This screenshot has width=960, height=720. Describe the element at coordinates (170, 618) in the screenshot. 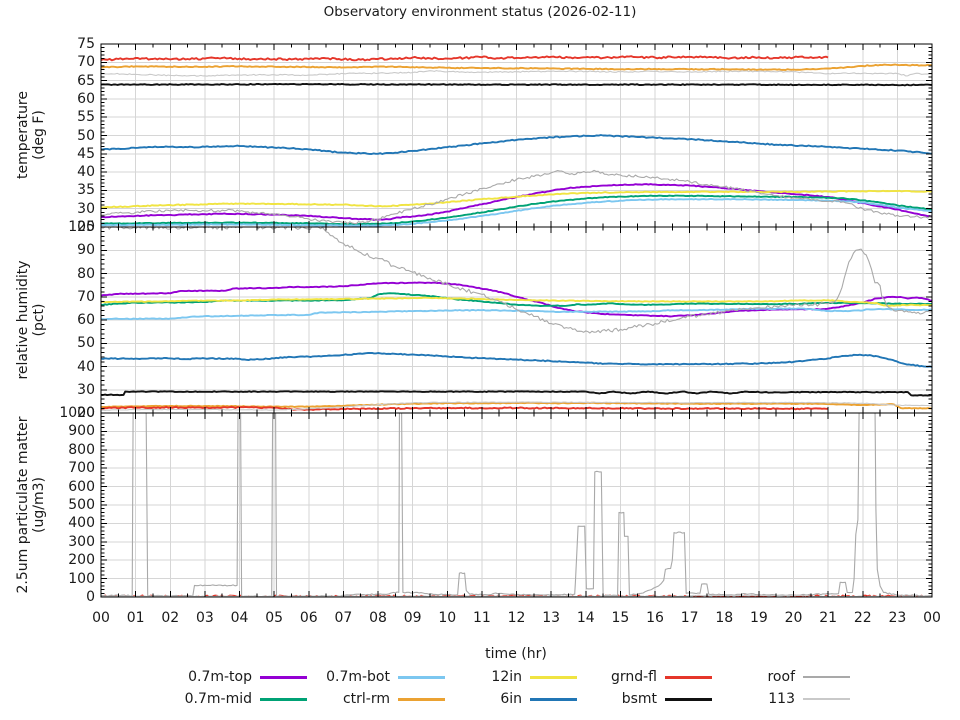

I see `x-tick-label: 02` at that location.